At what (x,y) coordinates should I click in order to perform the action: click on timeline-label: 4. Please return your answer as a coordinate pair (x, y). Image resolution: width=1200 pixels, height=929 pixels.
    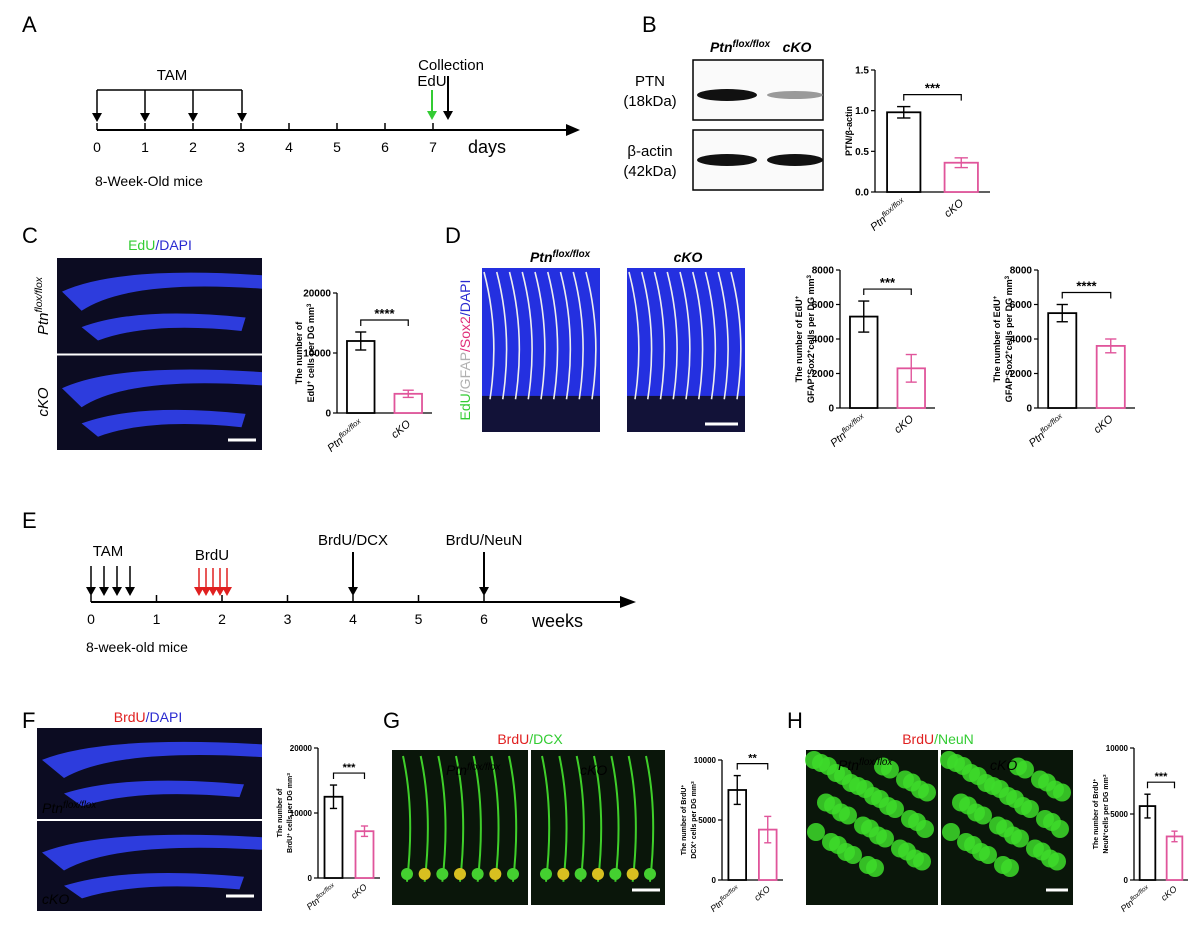
    Looking at the image, I should click on (353, 619).